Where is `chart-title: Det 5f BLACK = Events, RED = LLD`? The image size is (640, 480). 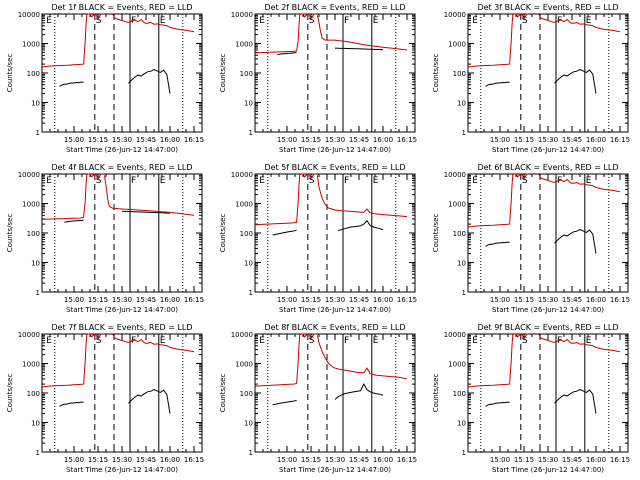
chart-title: Det 5f BLACK = Events, RED = LLD is located at coordinates (334, 167).